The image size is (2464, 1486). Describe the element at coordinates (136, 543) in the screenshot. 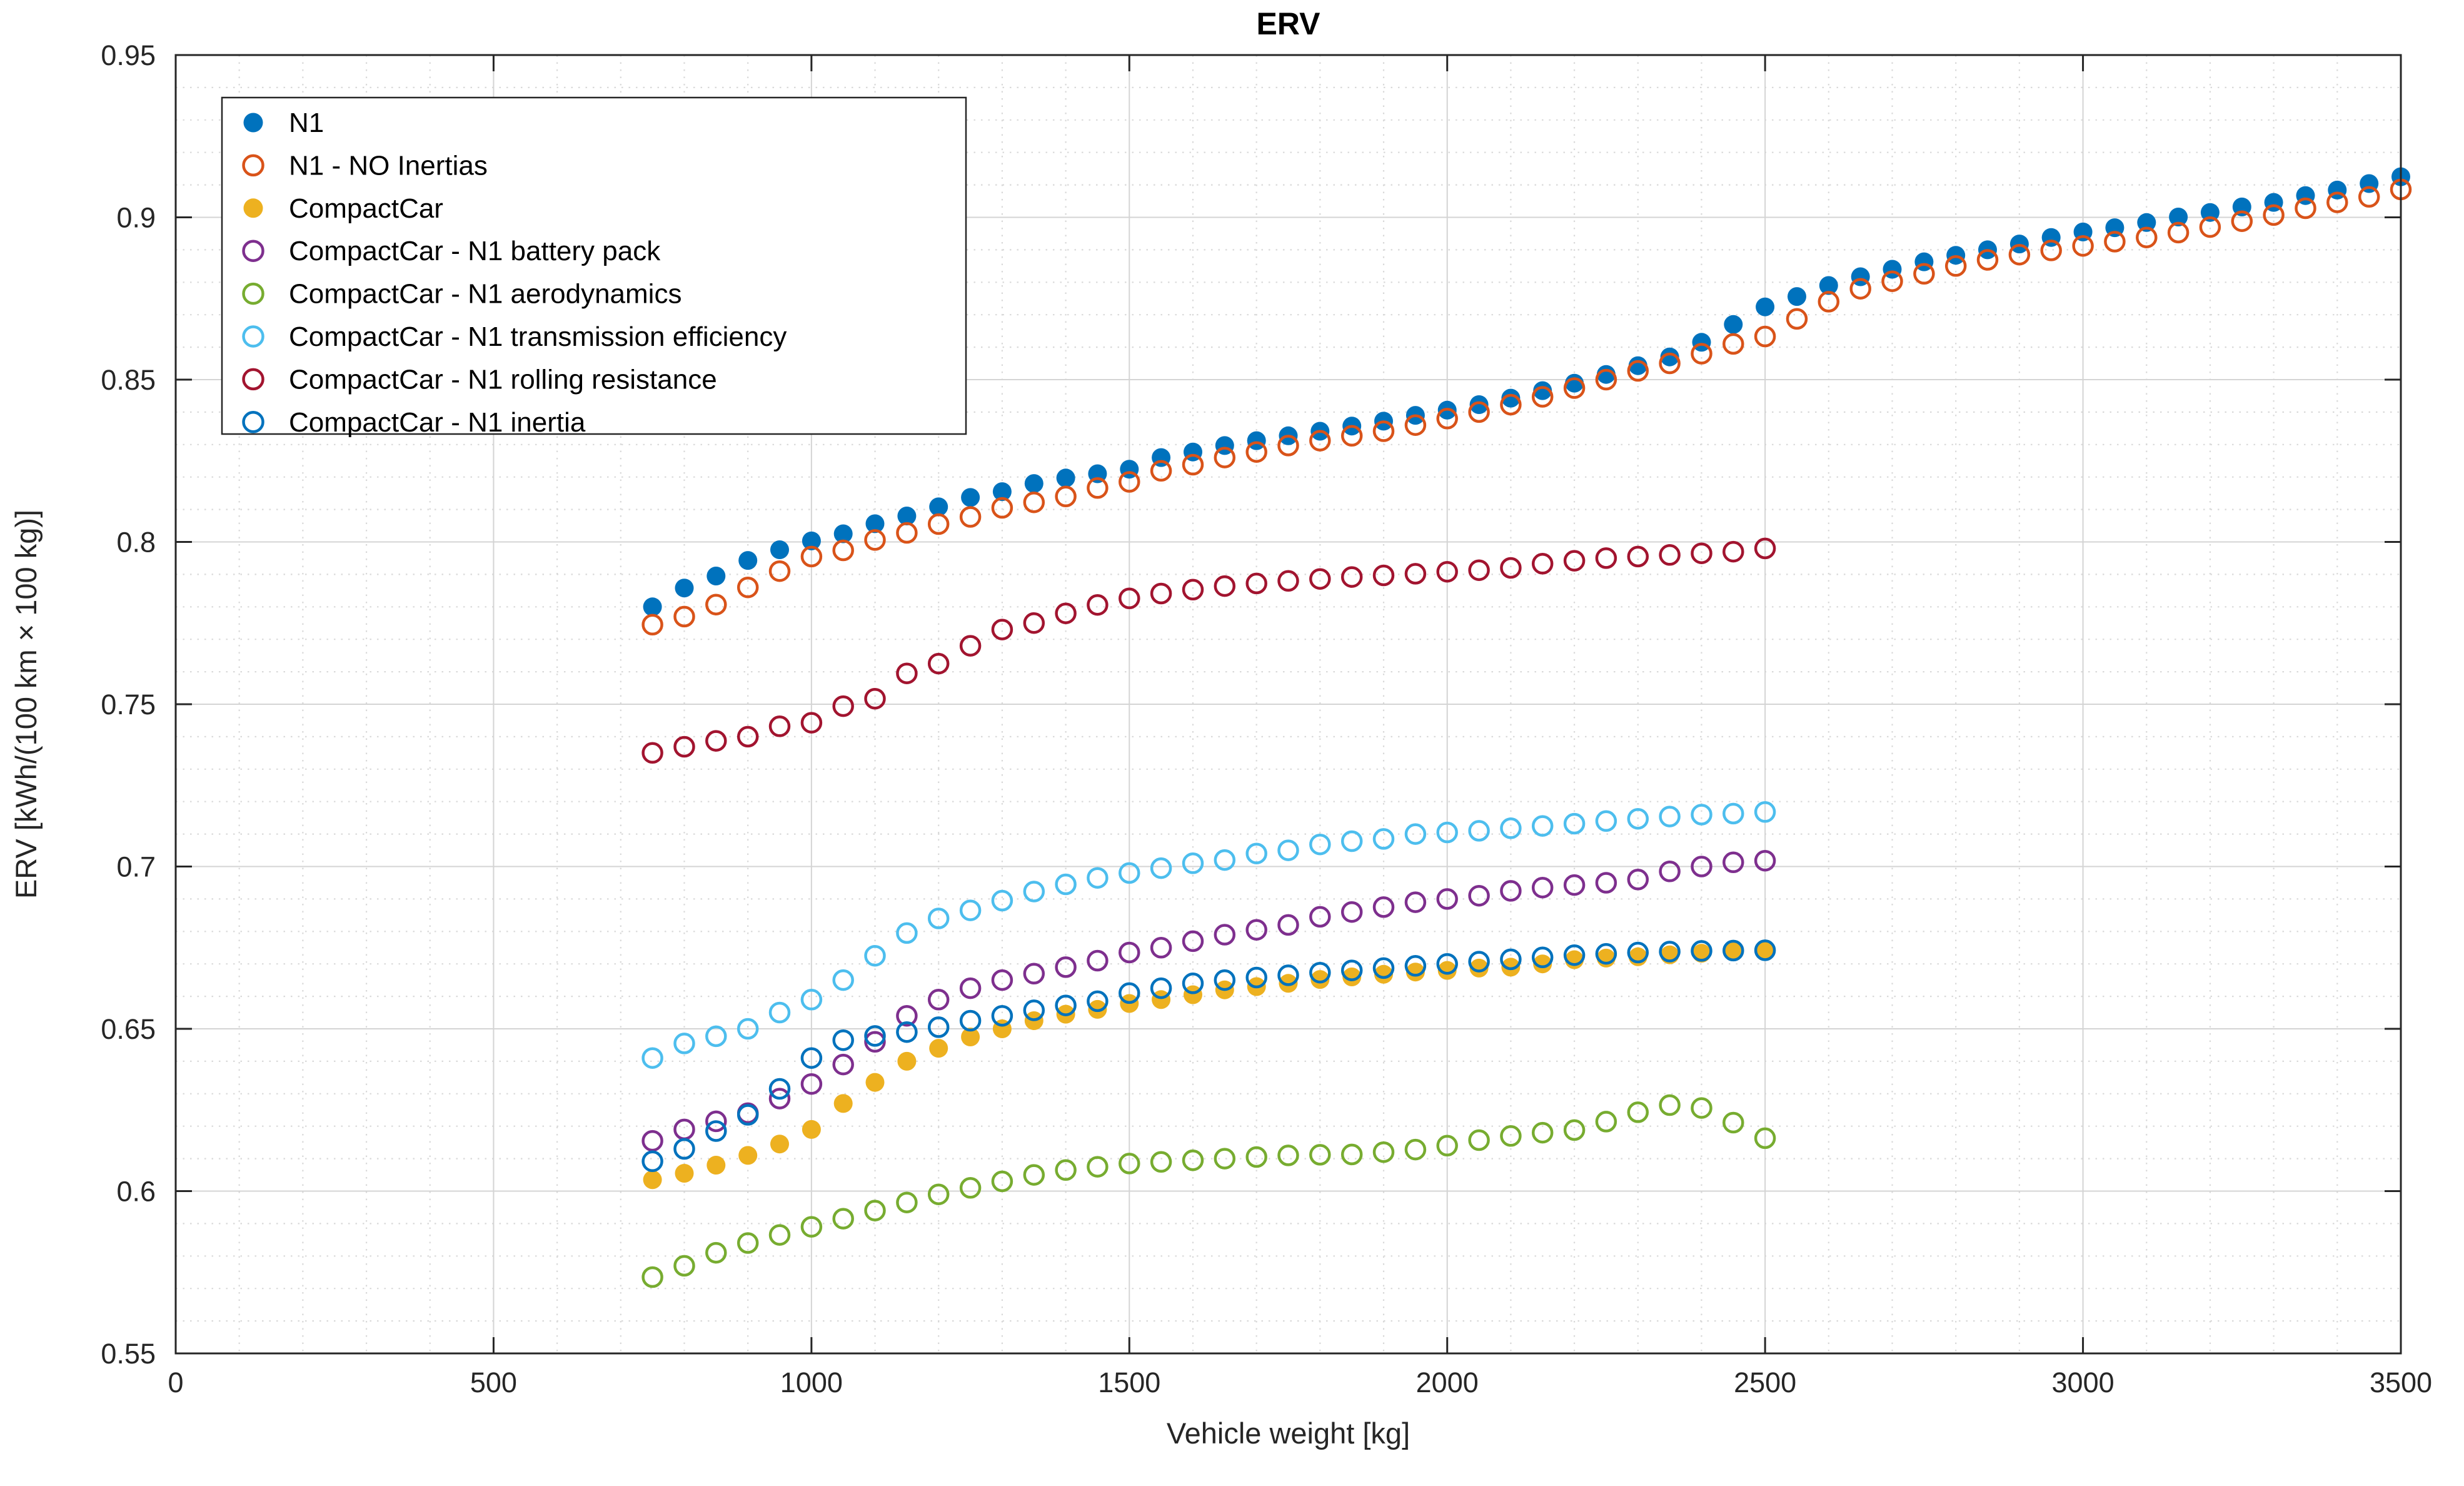

I see `y-tick-label: 0.8` at that location.